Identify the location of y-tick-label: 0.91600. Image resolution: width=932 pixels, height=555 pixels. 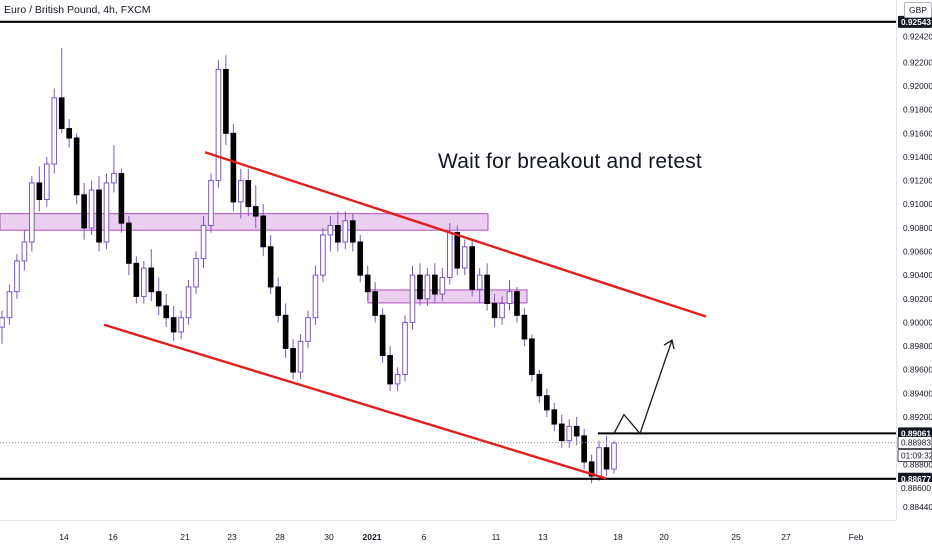
(917, 133).